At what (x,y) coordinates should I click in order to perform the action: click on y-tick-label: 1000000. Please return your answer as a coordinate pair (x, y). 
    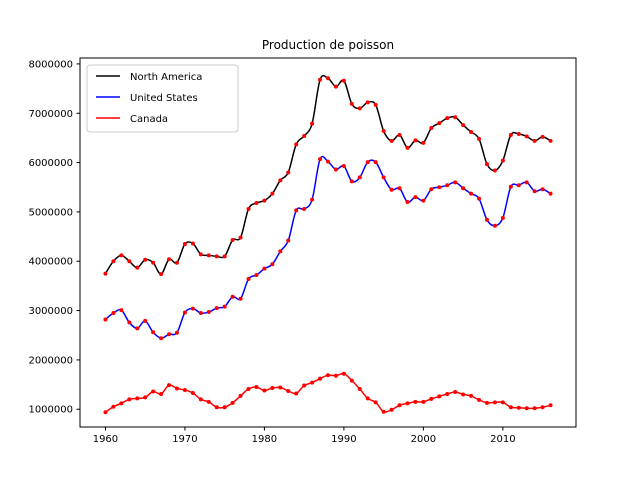
    Looking at the image, I should click on (50, 410).